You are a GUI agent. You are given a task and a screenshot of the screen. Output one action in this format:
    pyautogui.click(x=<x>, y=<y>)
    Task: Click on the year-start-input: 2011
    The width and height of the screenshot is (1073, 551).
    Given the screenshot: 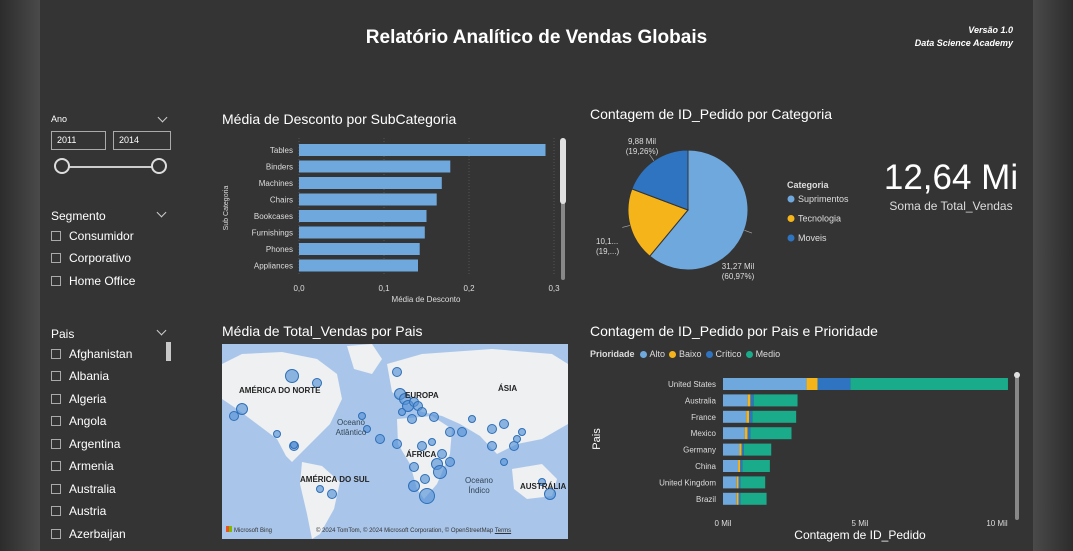 What is the action you would take?
    pyautogui.click(x=78, y=140)
    